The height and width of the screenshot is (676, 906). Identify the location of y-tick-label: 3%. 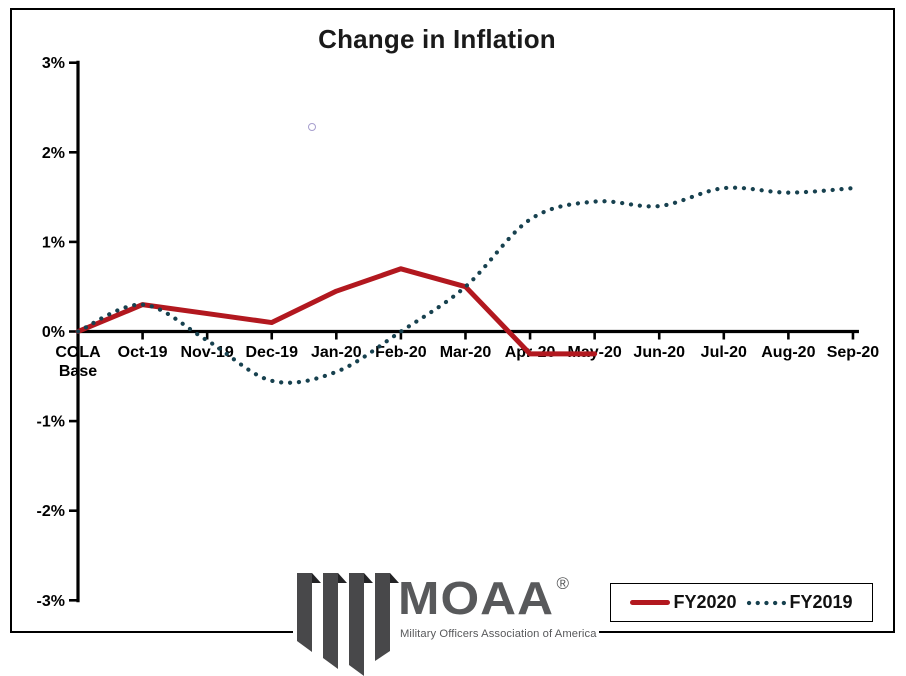
(53, 63).